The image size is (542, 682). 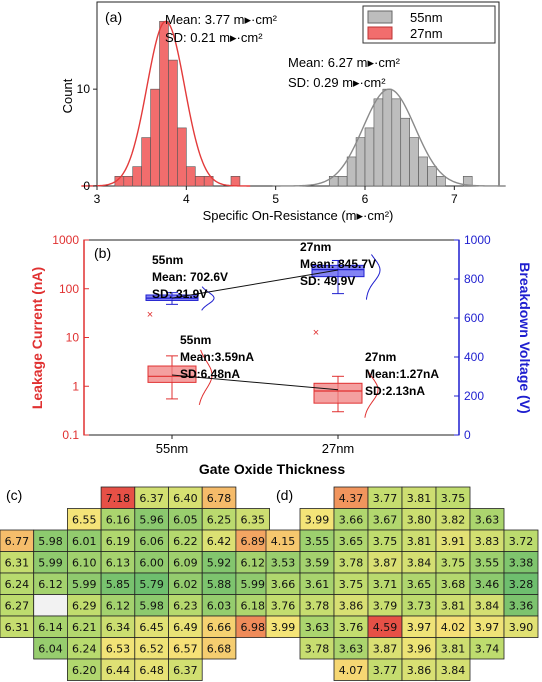 I want to click on left-tick-label: 10, so click(x=73, y=338).